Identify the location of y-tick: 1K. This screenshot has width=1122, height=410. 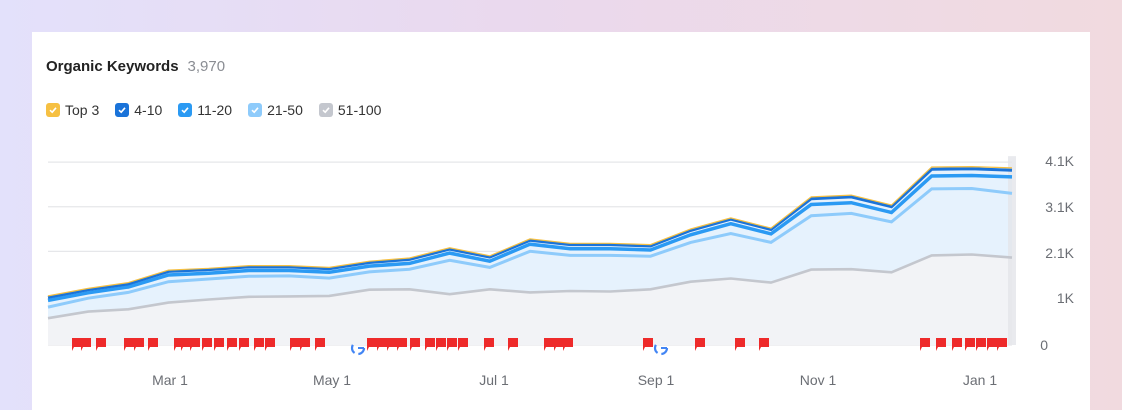
(1065, 298).